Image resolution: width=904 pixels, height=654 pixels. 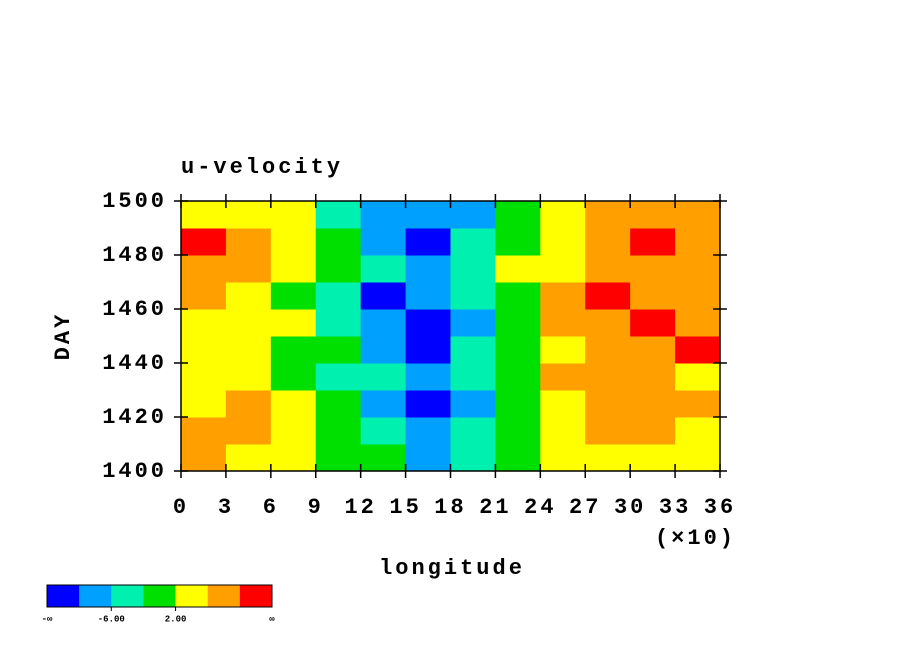 I want to click on y-tick-label: 1400, so click(x=134, y=471).